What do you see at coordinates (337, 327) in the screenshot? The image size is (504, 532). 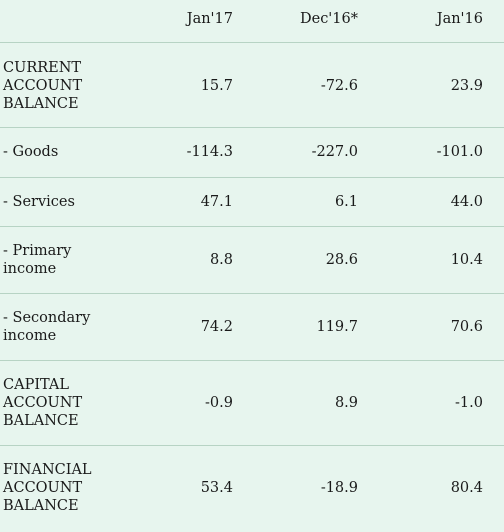 I see `table-cell: 119.7` at bounding box center [337, 327].